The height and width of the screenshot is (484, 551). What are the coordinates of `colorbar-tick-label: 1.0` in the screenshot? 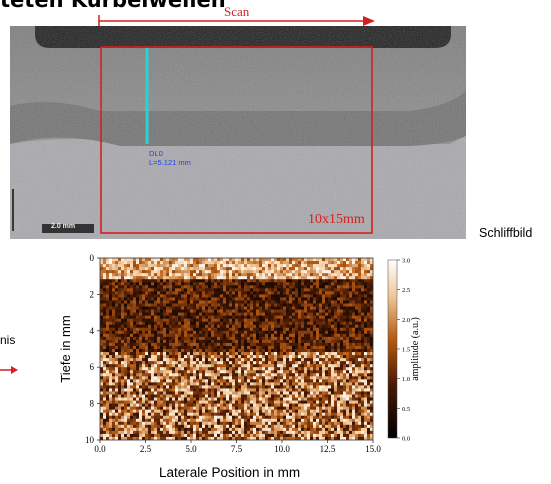 It's located at (406, 379).